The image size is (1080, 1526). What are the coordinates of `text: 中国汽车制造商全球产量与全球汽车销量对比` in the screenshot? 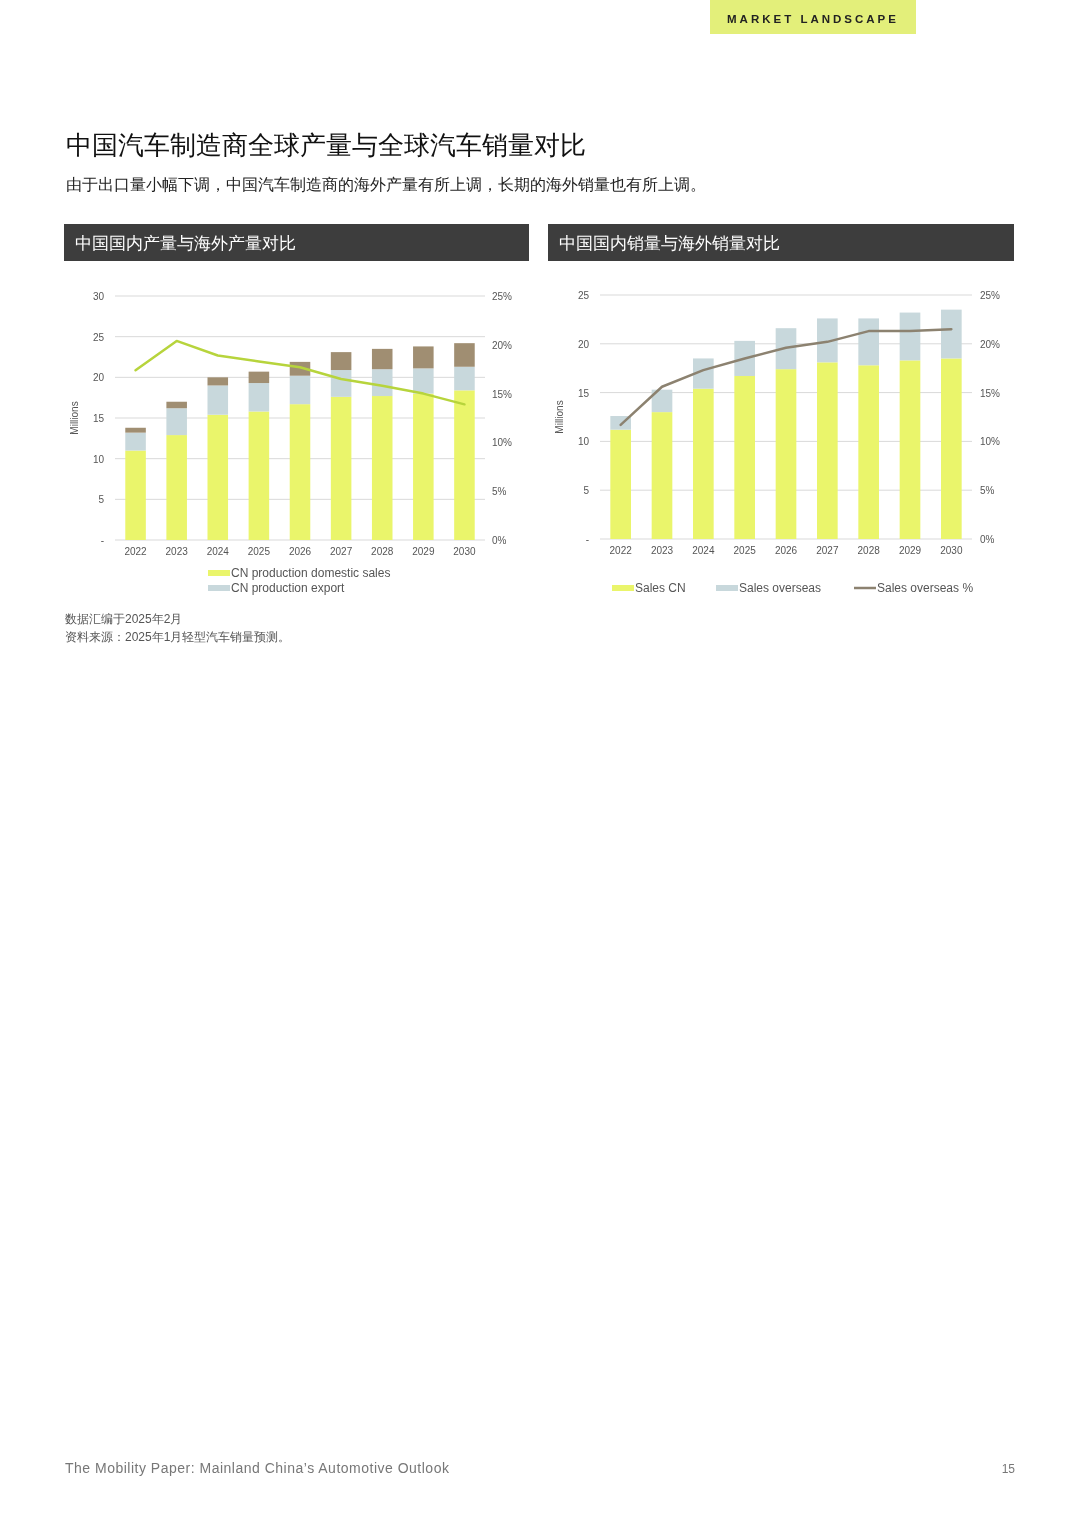 It's located at (326, 145).